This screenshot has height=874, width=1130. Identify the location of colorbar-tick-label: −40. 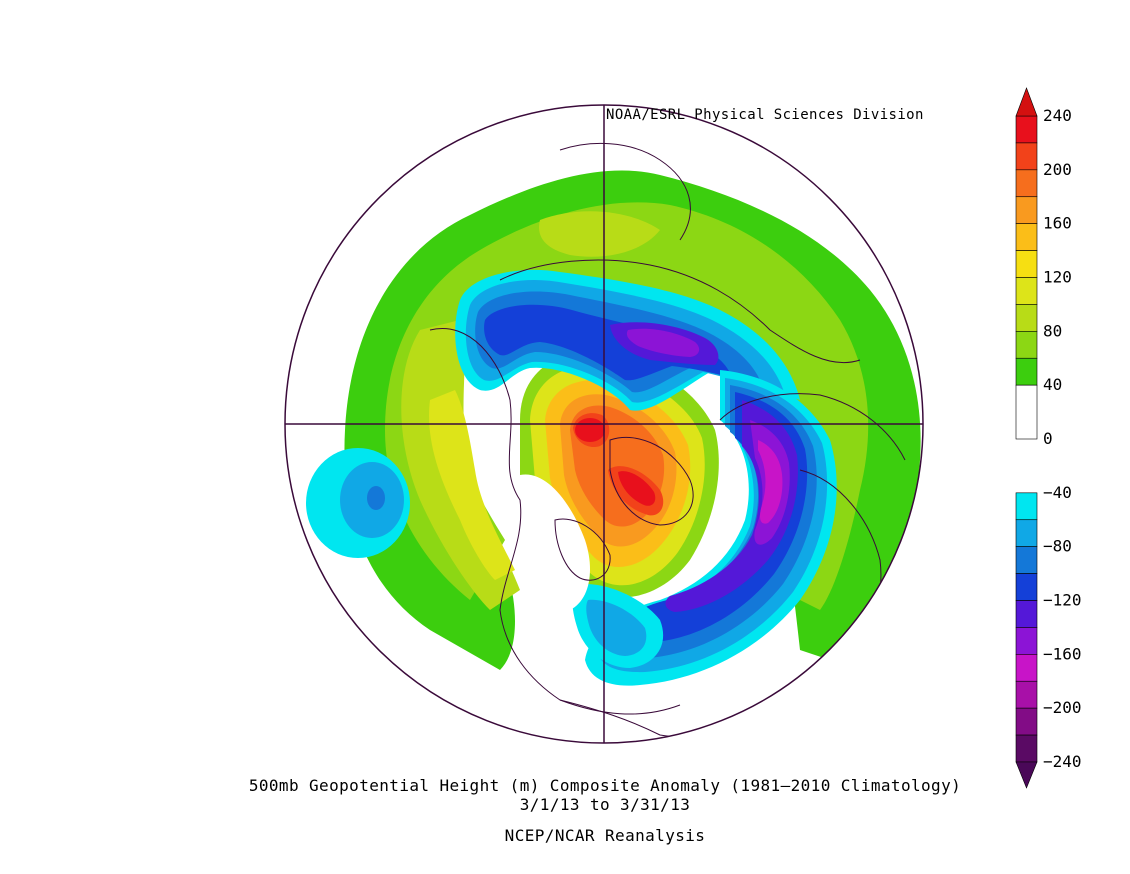
(1057, 492).